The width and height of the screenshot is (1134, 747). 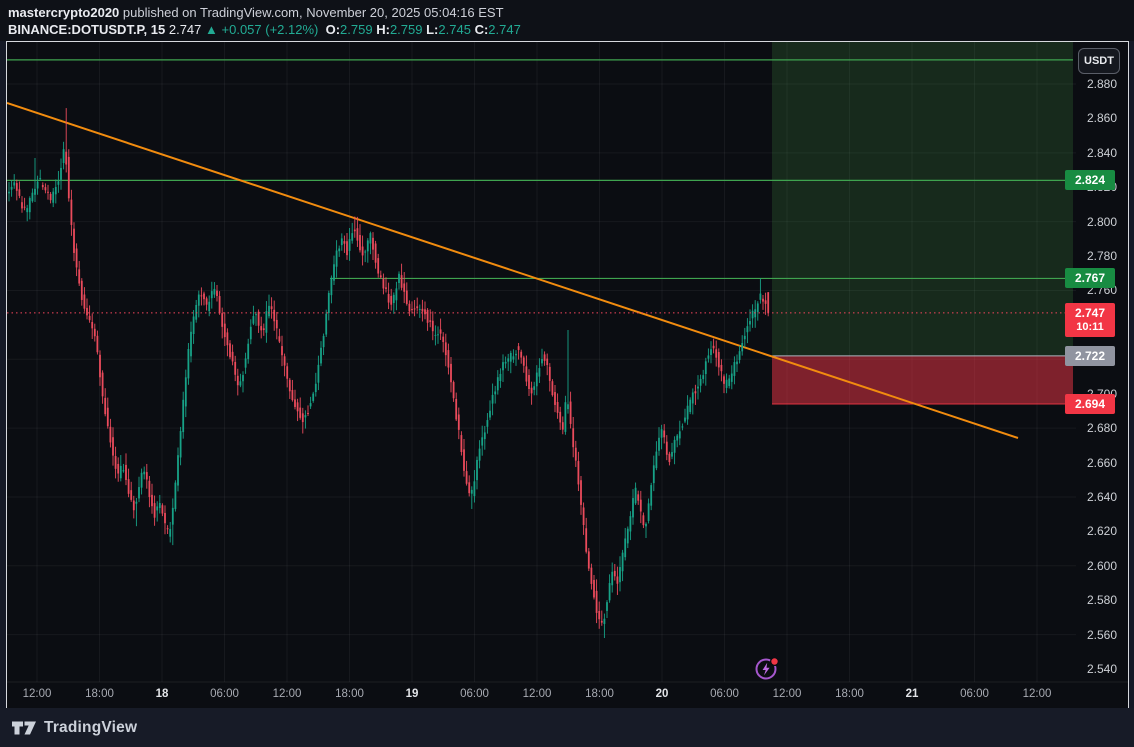 I want to click on open-label: O:, so click(x=333, y=29).